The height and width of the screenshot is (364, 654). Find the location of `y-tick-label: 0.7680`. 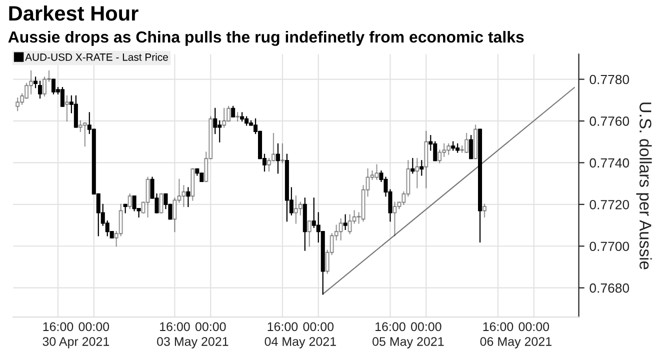

y-tick-label: 0.7680 is located at coordinates (610, 288).